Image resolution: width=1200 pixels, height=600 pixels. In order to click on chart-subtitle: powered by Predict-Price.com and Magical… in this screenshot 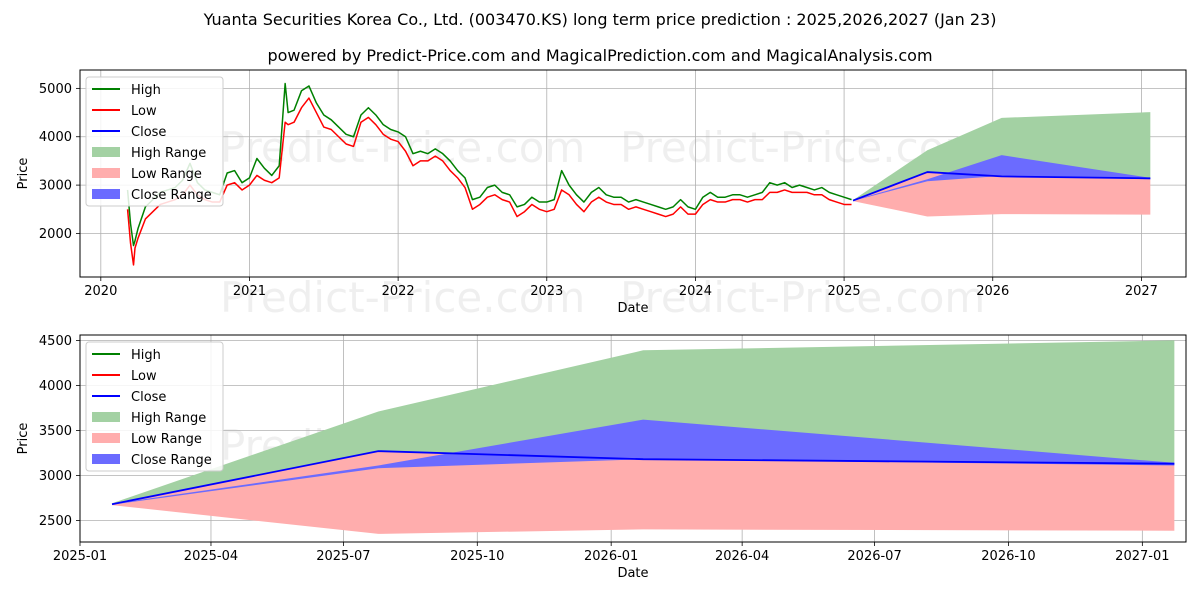, I will do `click(600, 55)`.